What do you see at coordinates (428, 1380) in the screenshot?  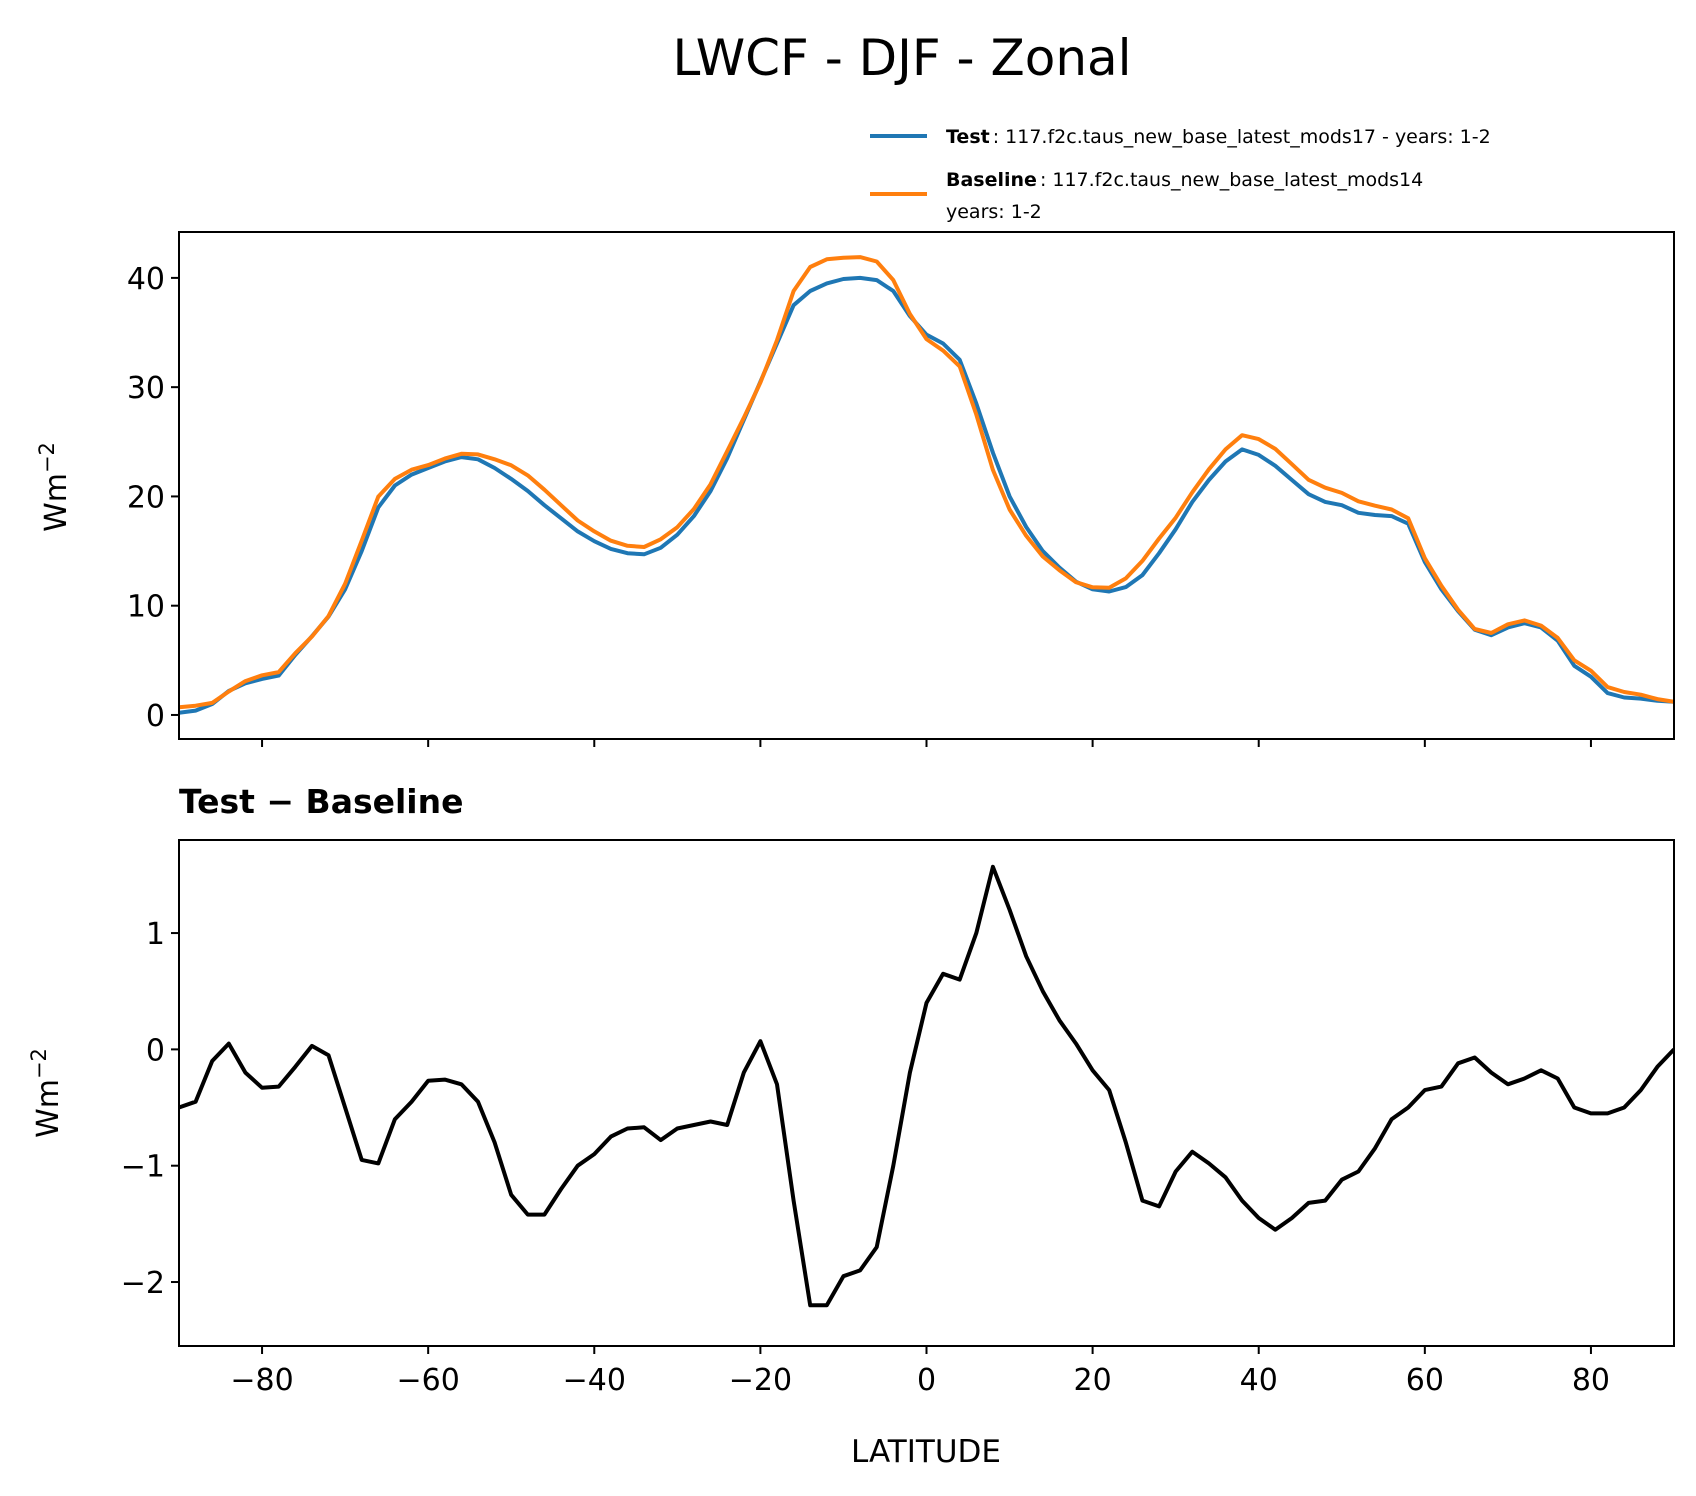 I see `x-tick-label: −60` at bounding box center [428, 1380].